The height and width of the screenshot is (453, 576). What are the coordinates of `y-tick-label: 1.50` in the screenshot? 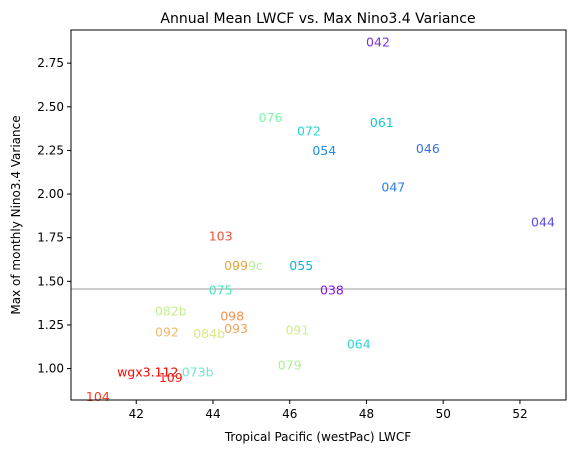 It's located at (50, 281).